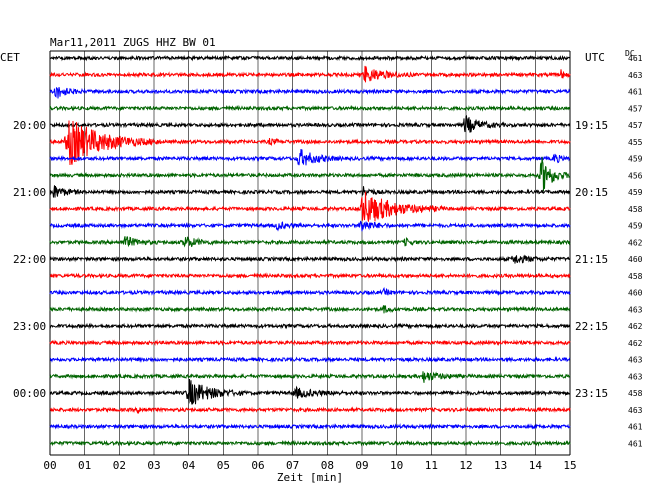 The width and height of the screenshot is (650, 494). I want to click on right-hour-label-2215: 22:15, so click(591, 326).